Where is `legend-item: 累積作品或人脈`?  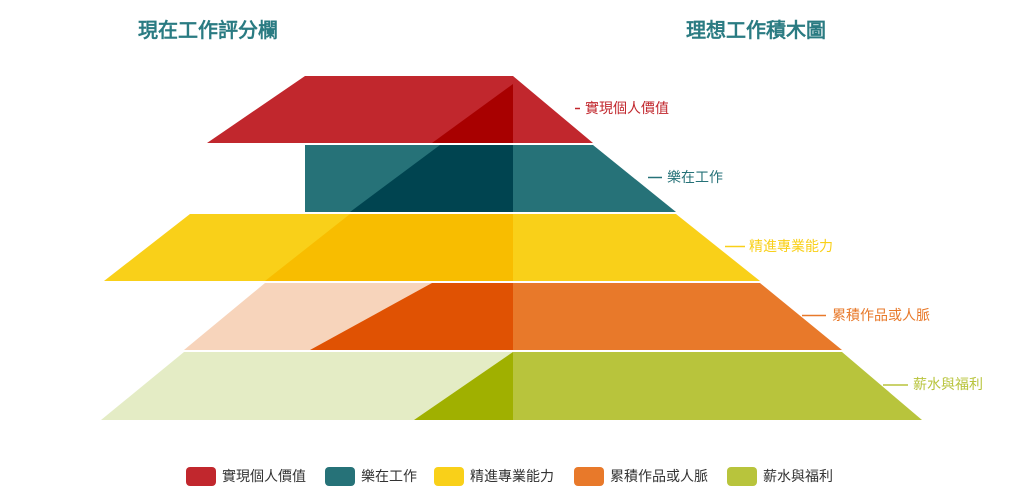 legend-item: 累積作品或人脈 is located at coordinates (641, 476).